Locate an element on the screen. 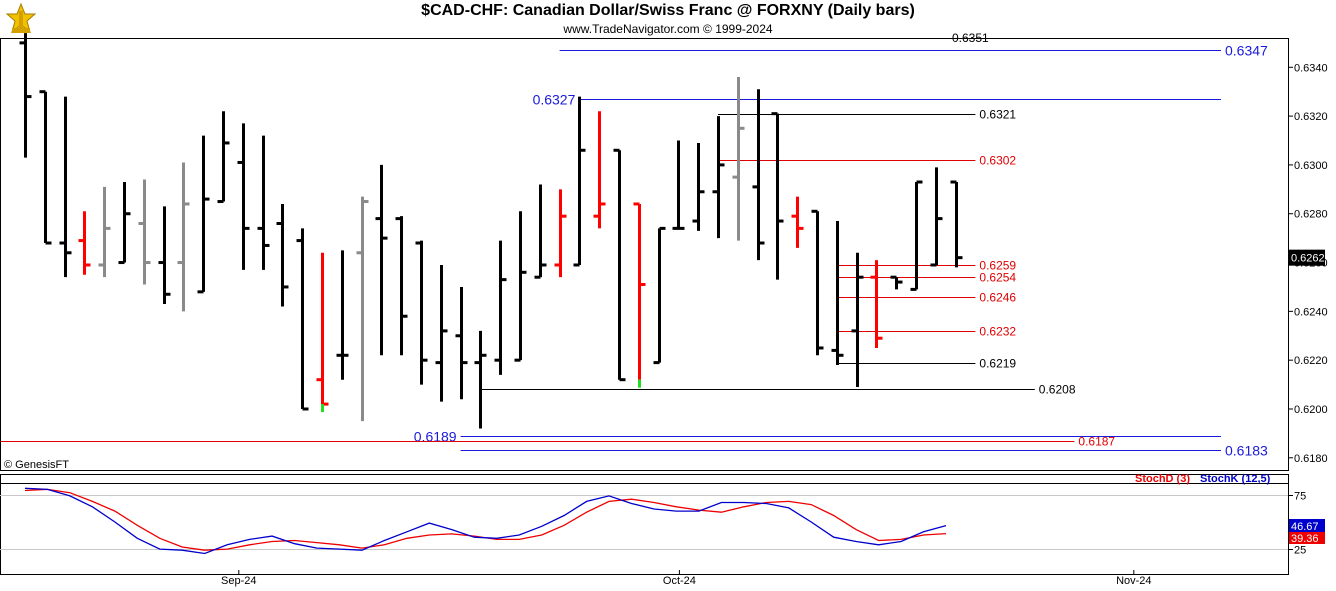  last-price-label: 0.6262 is located at coordinates (1308, 259).